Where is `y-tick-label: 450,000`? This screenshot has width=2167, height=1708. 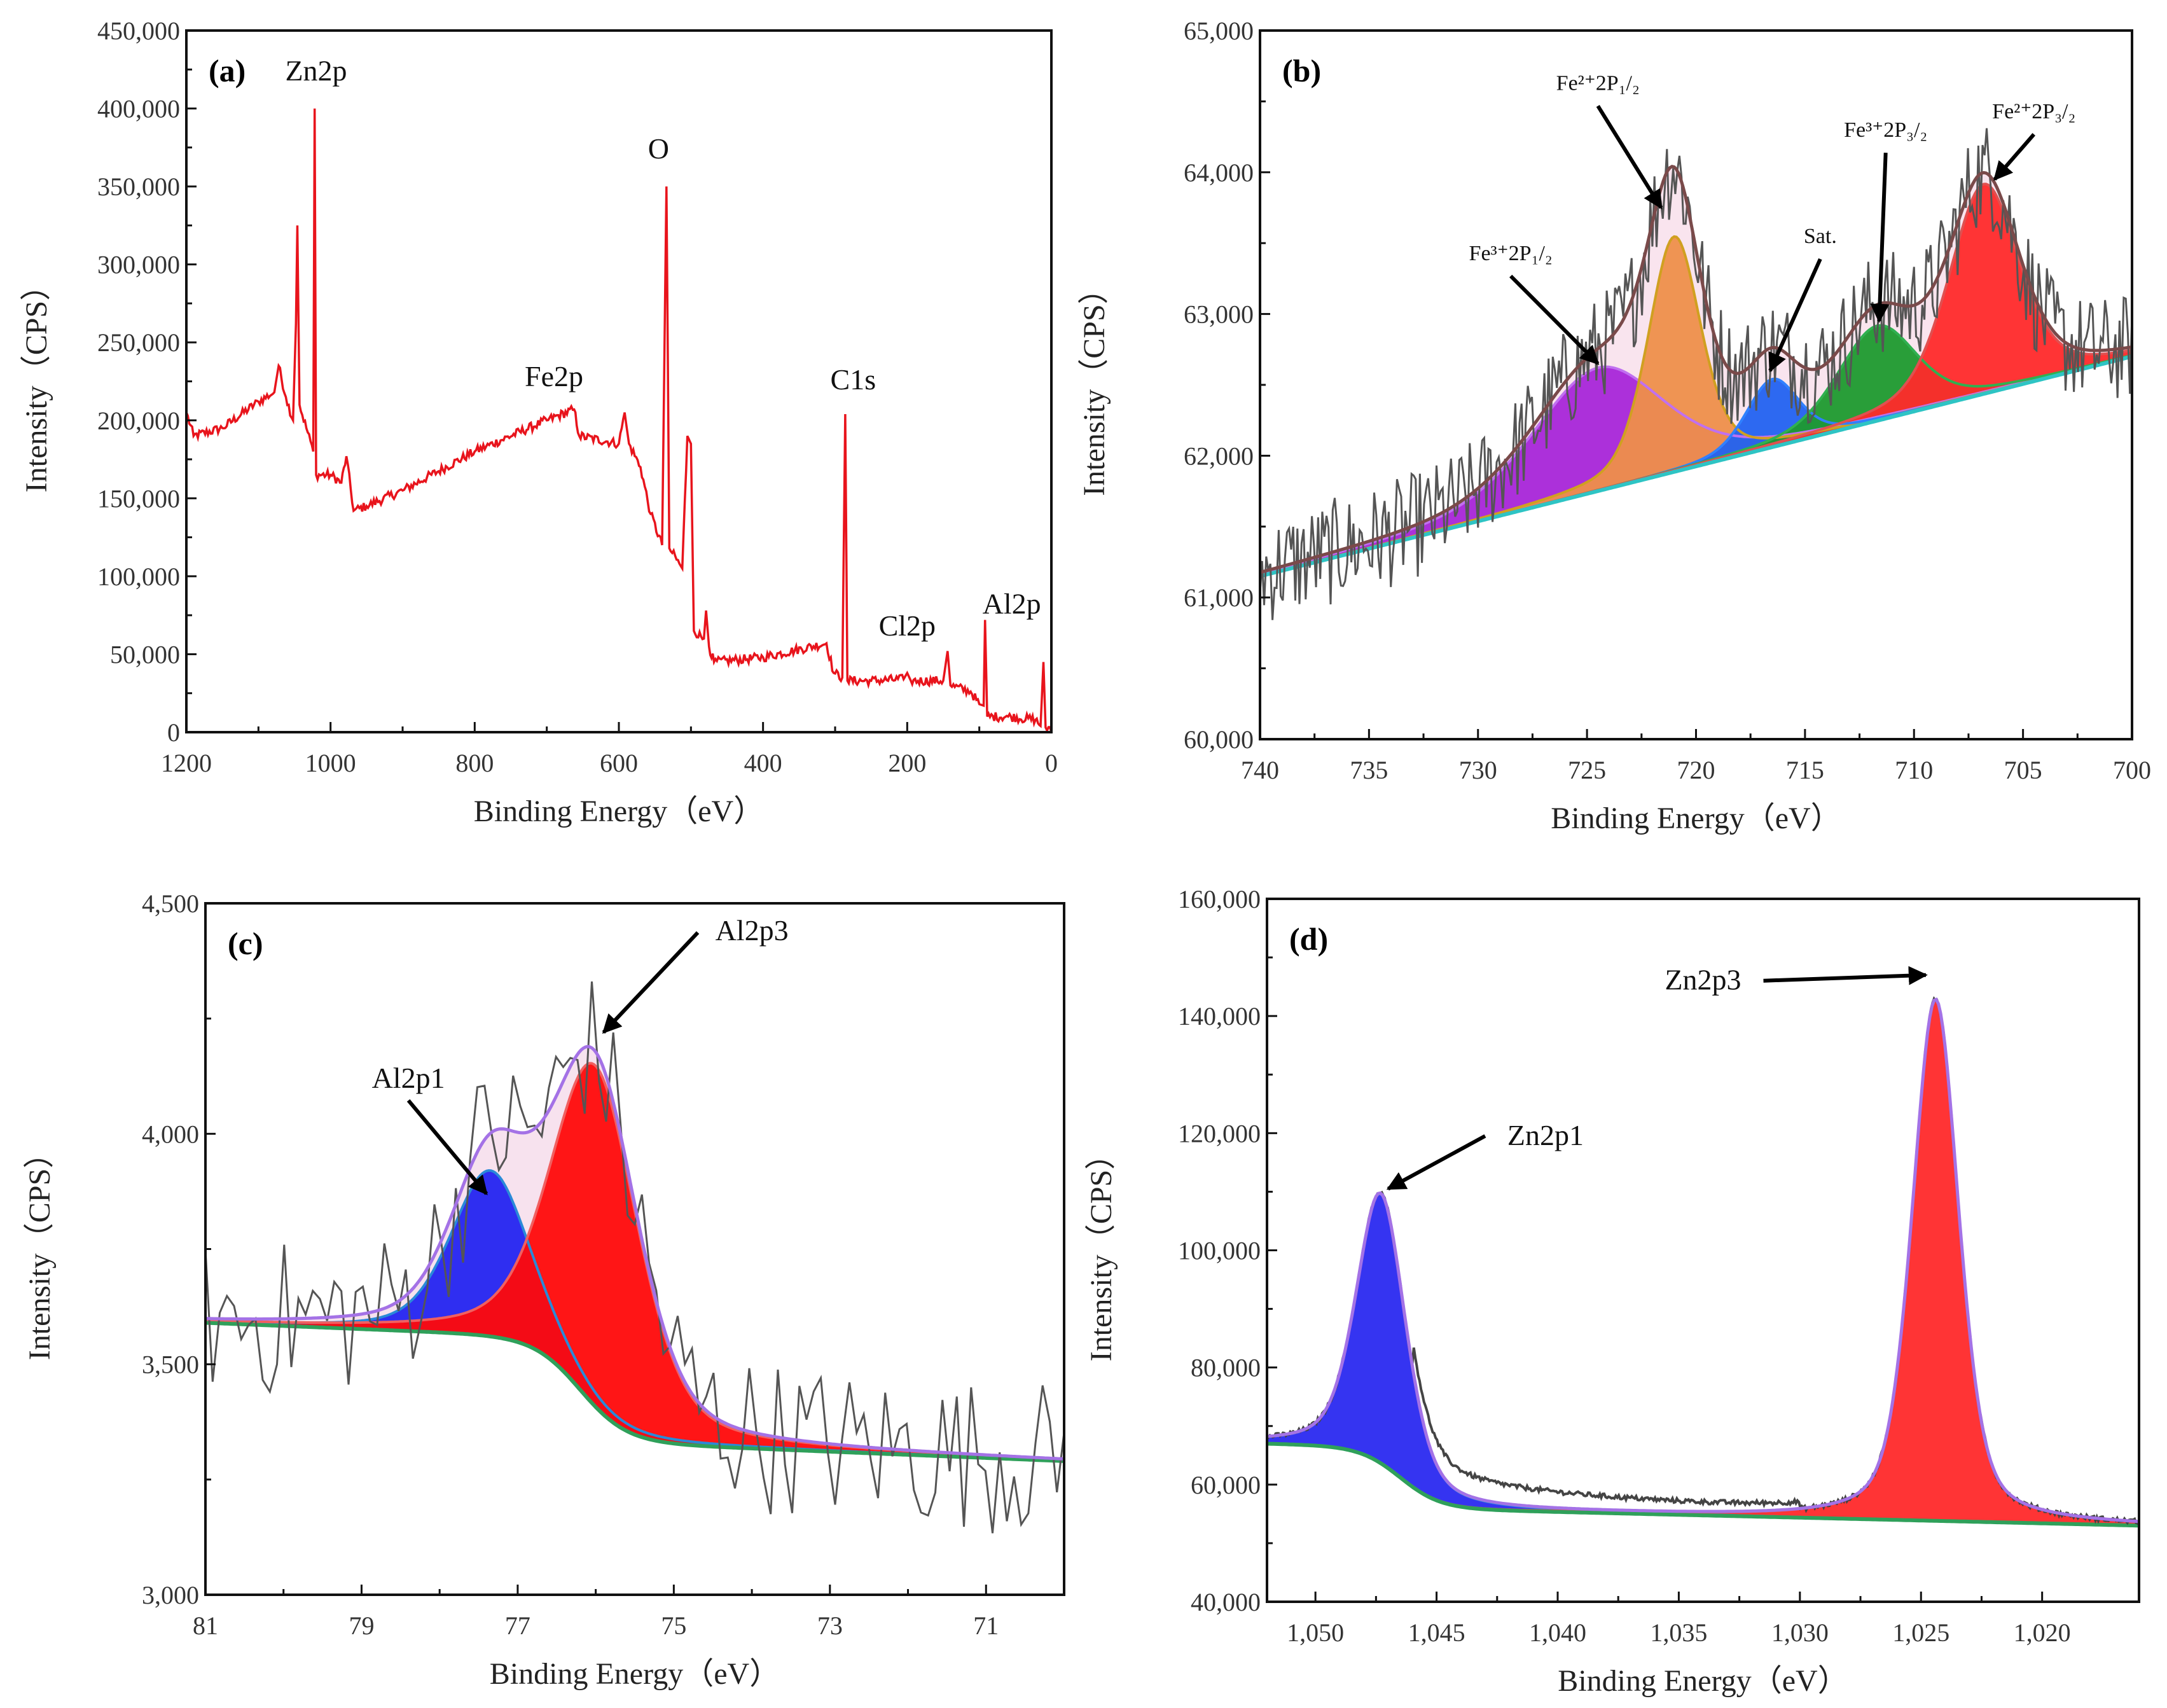 y-tick-label: 450,000 is located at coordinates (138, 31).